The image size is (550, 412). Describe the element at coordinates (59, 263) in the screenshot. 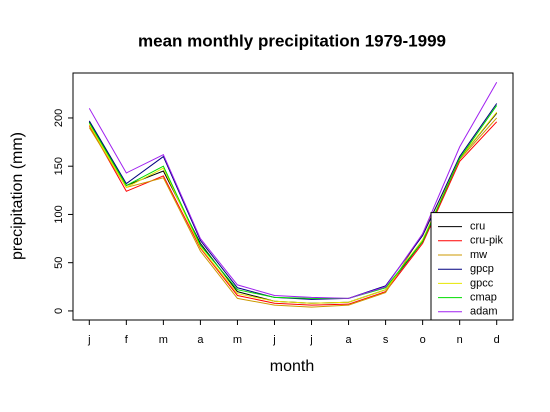

I see `y-tick-label: 50` at that location.